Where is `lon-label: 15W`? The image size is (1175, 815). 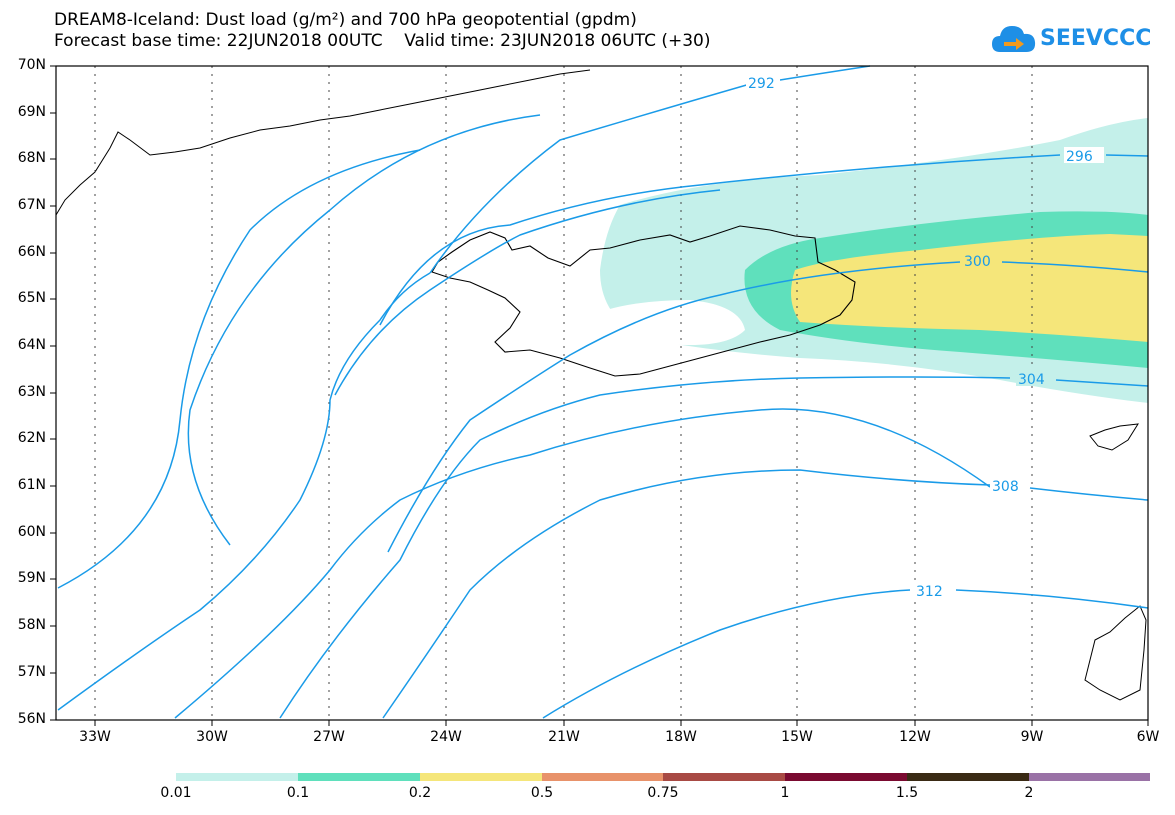
lon-label: 15W is located at coordinates (797, 737).